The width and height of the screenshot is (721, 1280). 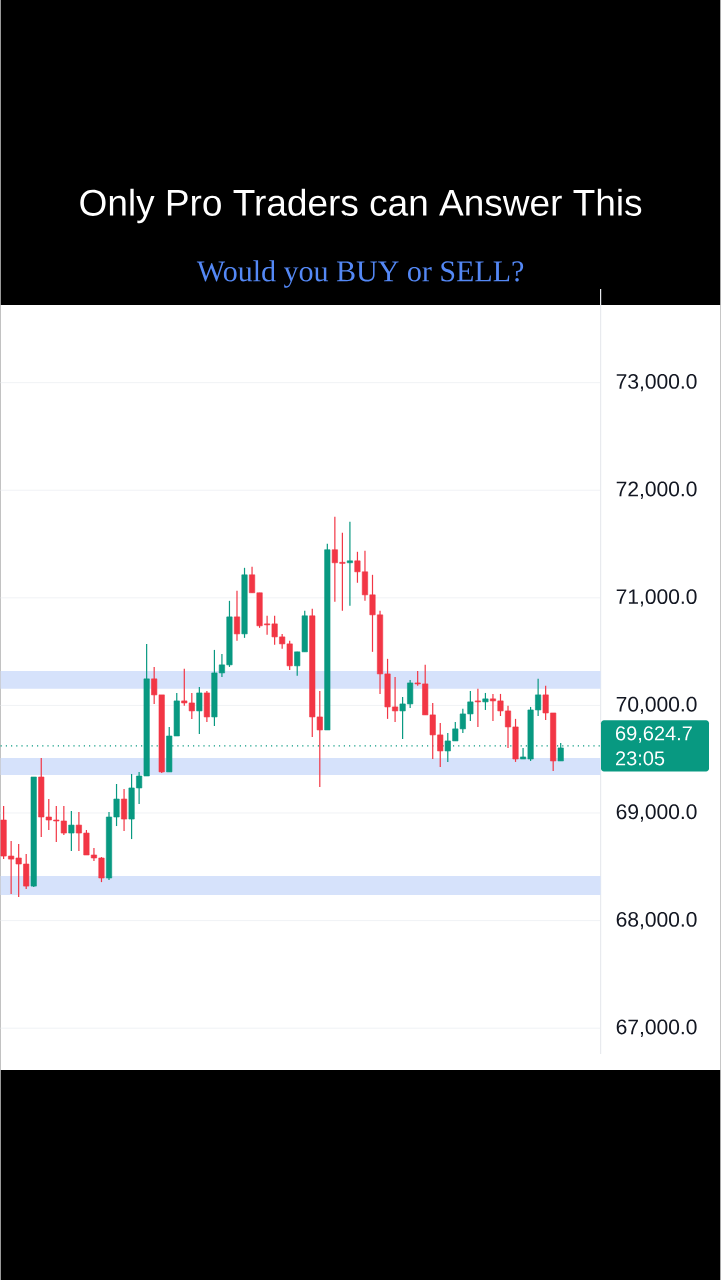 What do you see at coordinates (656, 598) in the screenshot?
I see `y-tick-label: 71,000.0` at bounding box center [656, 598].